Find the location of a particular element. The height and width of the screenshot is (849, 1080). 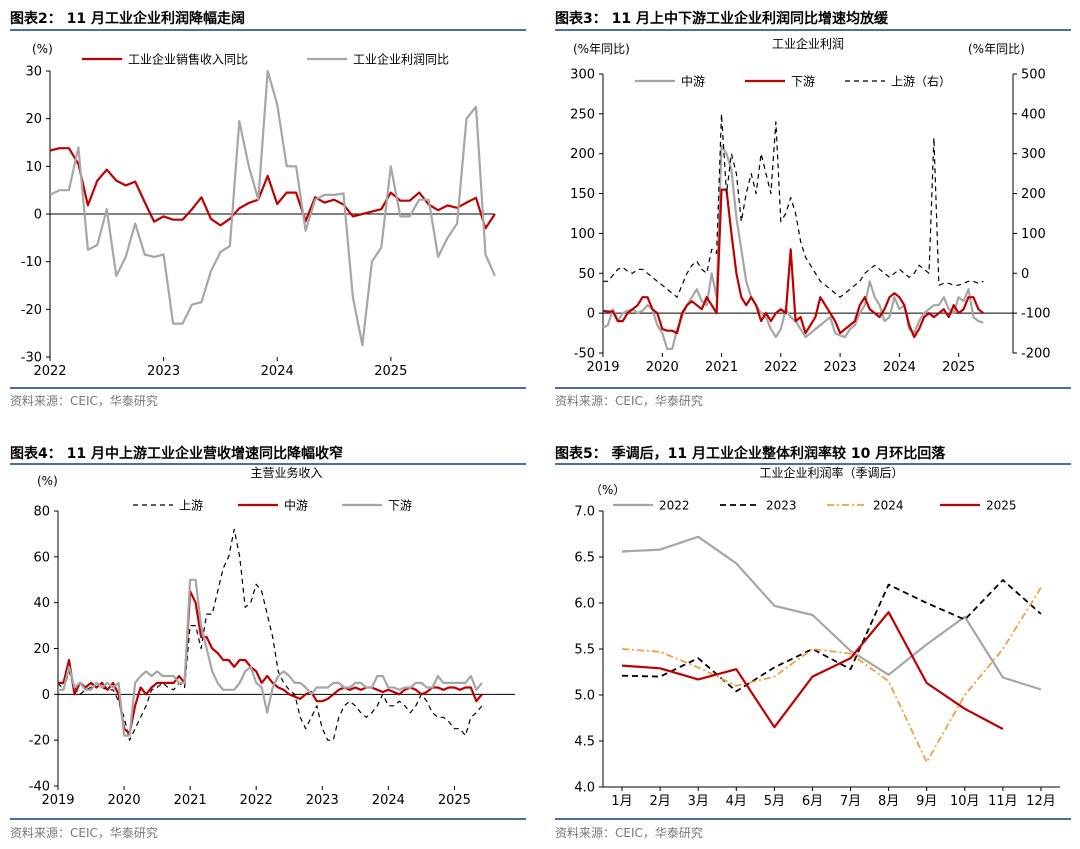

y-right-tick-label: 200 is located at coordinates (1033, 194).